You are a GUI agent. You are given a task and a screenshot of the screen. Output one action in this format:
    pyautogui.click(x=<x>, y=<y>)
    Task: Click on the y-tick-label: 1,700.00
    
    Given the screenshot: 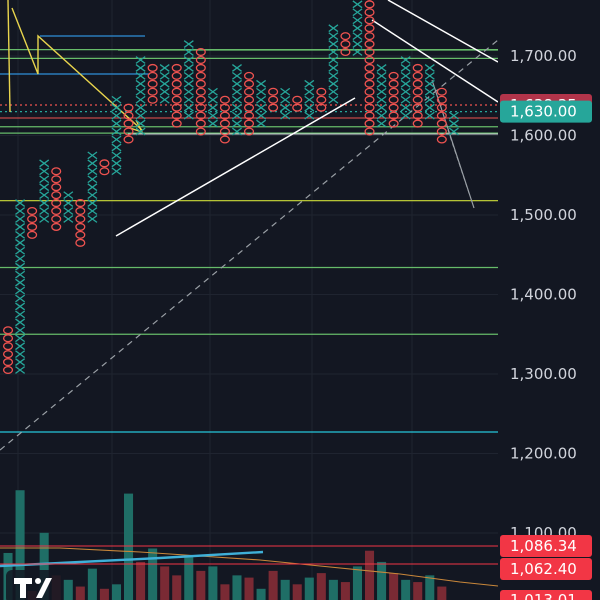 What is the action you would take?
    pyautogui.click(x=543, y=56)
    